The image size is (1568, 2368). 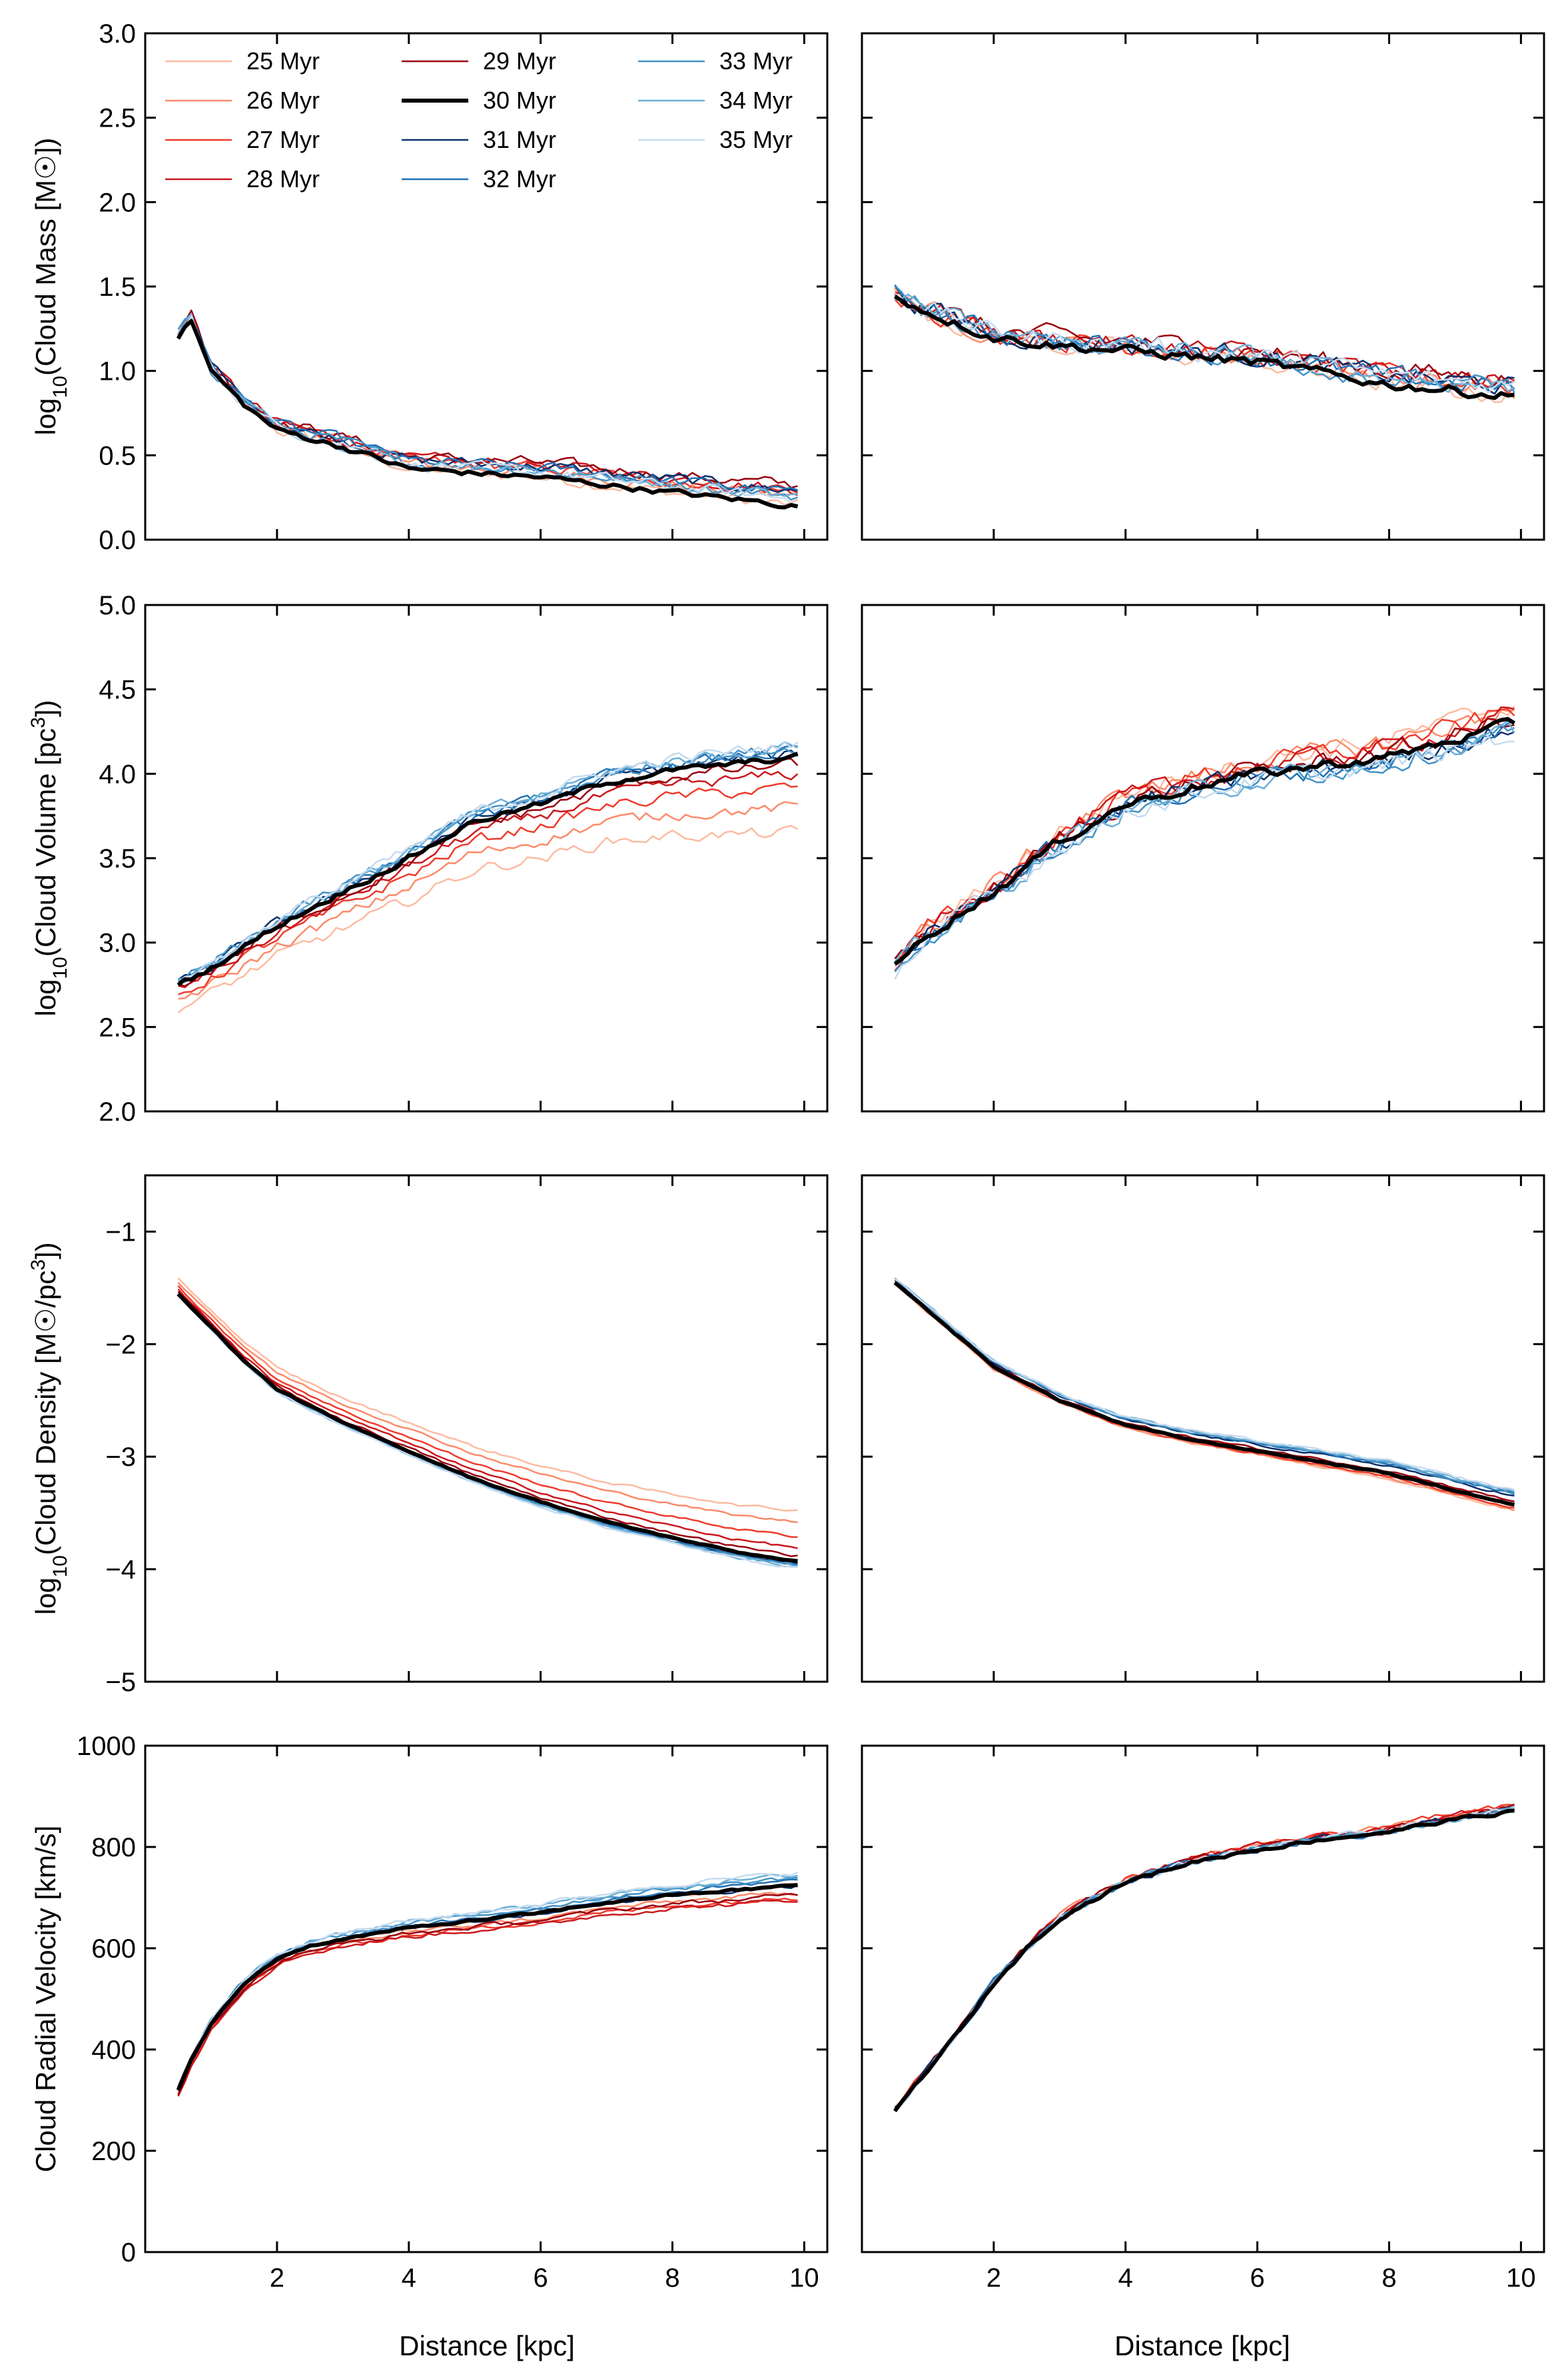 I want to click on x-axis-label-right: Distance [kpc], so click(x=1202, y=2345).